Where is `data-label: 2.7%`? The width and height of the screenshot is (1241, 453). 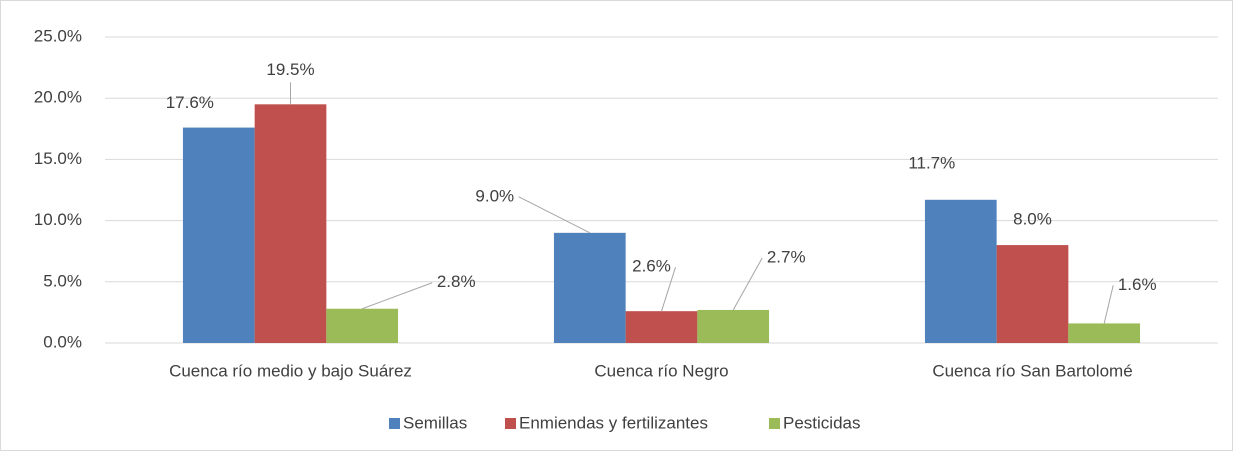
data-label: 2.7% is located at coordinates (786, 256).